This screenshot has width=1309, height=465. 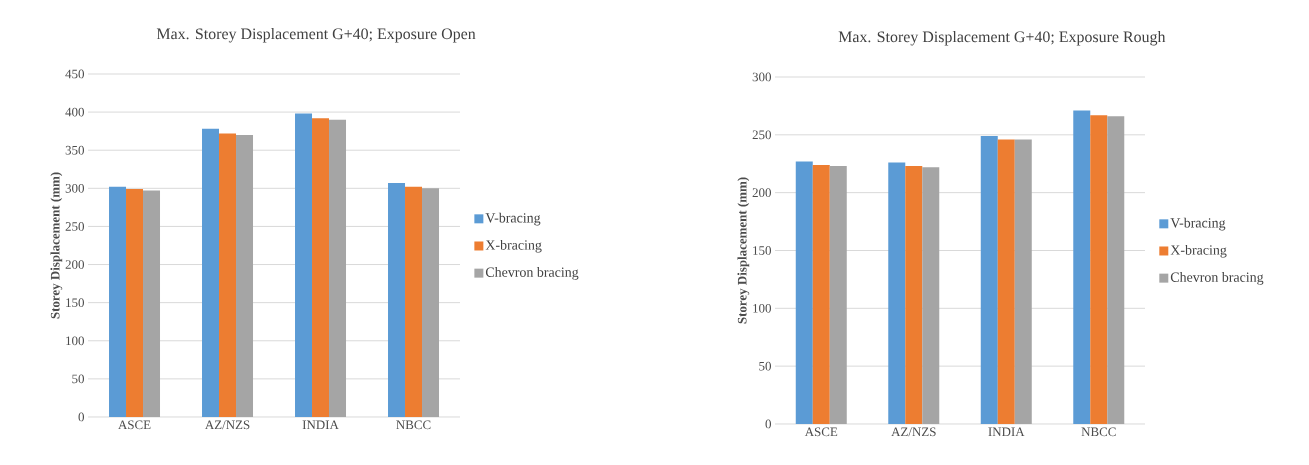 What do you see at coordinates (75, 112) in the screenshot?
I see `y-tick-label: 400` at bounding box center [75, 112].